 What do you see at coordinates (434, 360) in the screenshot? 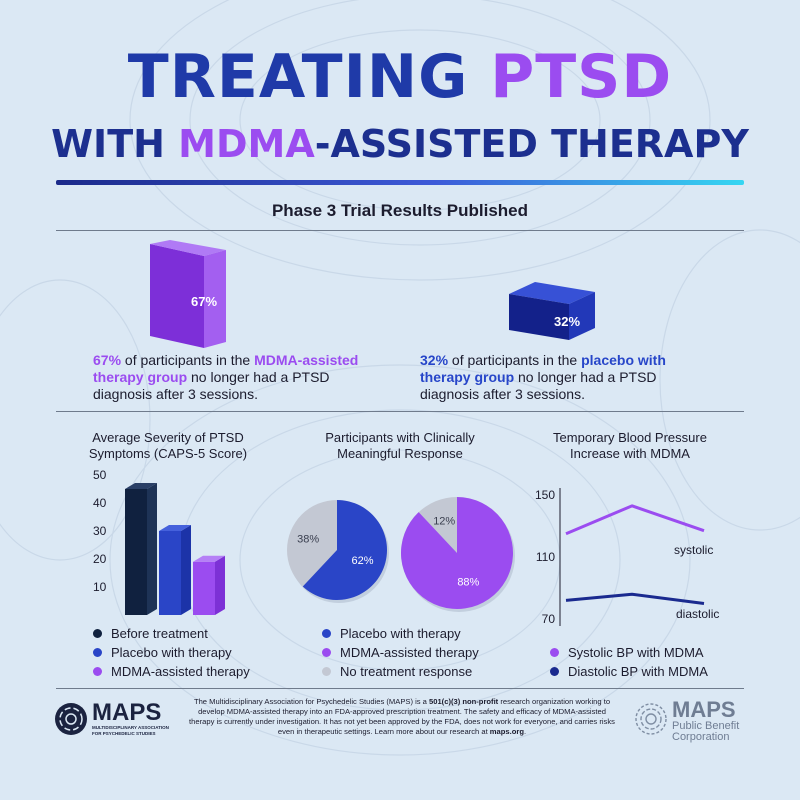
I see `stat-right-pct: 32%` at bounding box center [434, 360].